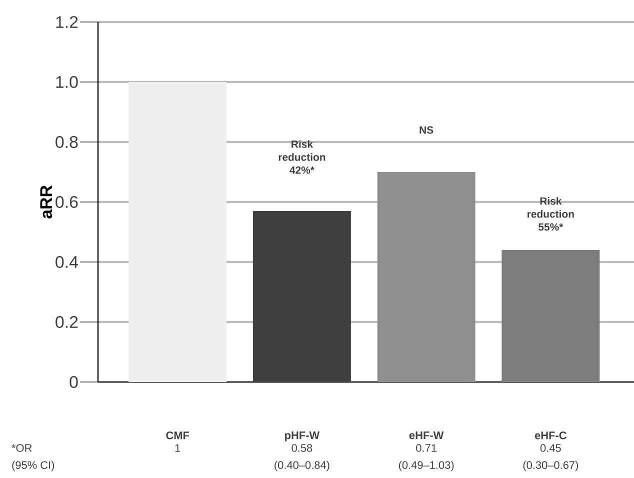  Describe the element at coordinates (426, 466) in the screenshot. I see `text: (0.49–1.03)` at that location.